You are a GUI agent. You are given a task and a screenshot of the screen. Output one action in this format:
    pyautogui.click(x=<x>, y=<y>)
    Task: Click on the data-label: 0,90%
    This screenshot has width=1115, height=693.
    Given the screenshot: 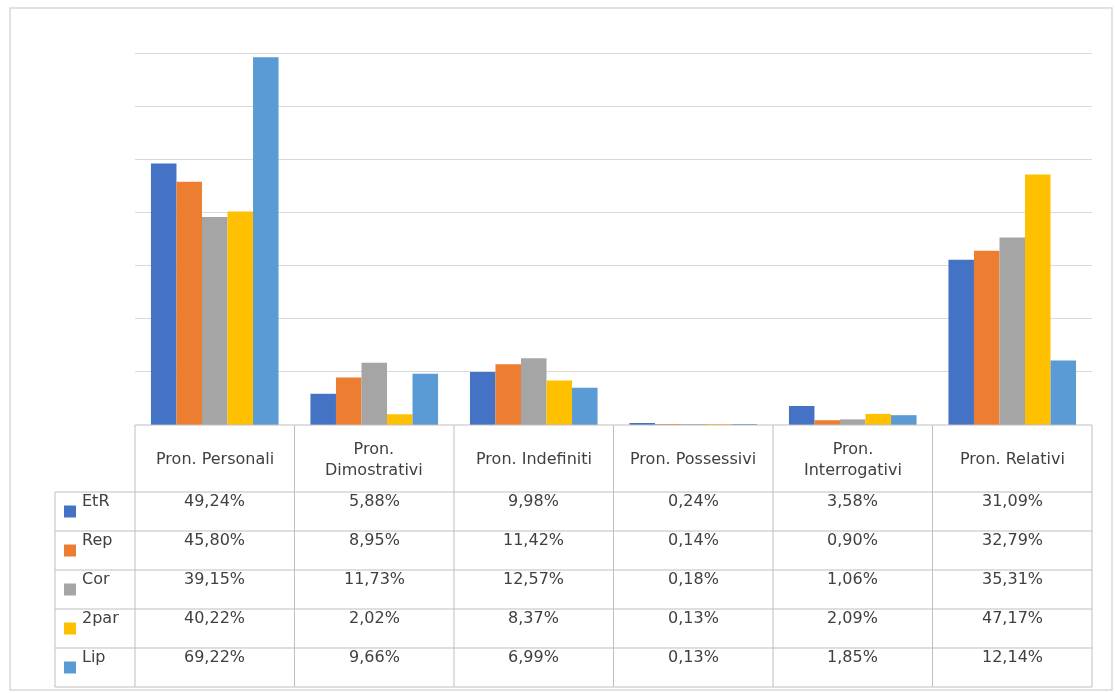 What is the action you would take?
    pyautogui.click(x=852, y=539)
    